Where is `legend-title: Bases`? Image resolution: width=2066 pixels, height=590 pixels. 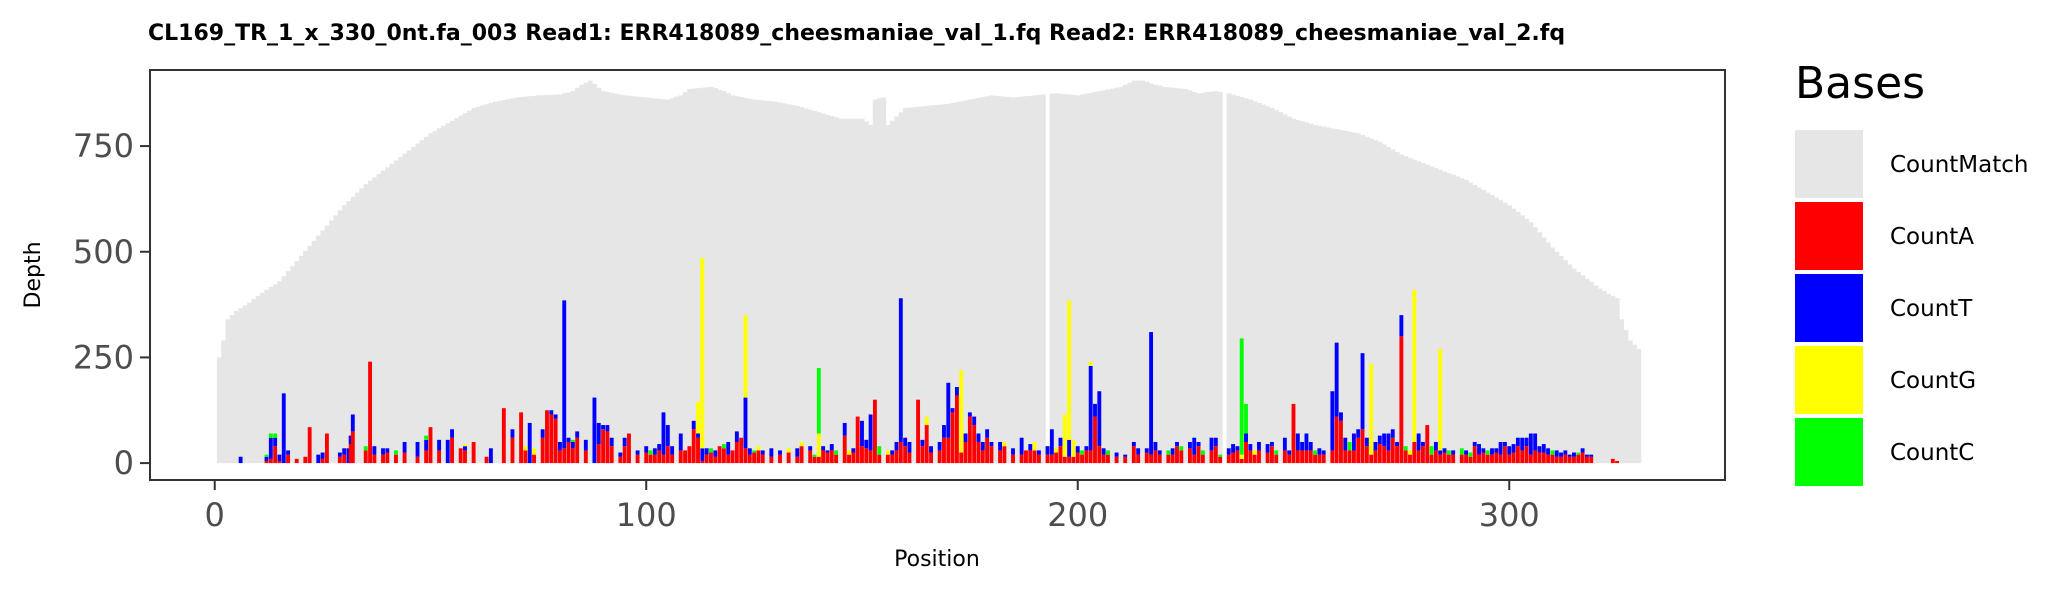 legend-title: Bases is located at coordinates (1860, 83).